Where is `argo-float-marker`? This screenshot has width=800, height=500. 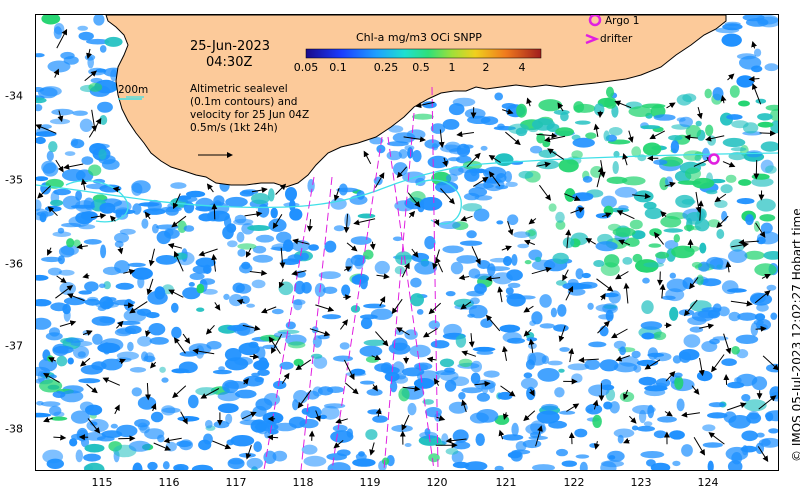 argo-float-marker is located at coordinates (714, 159).